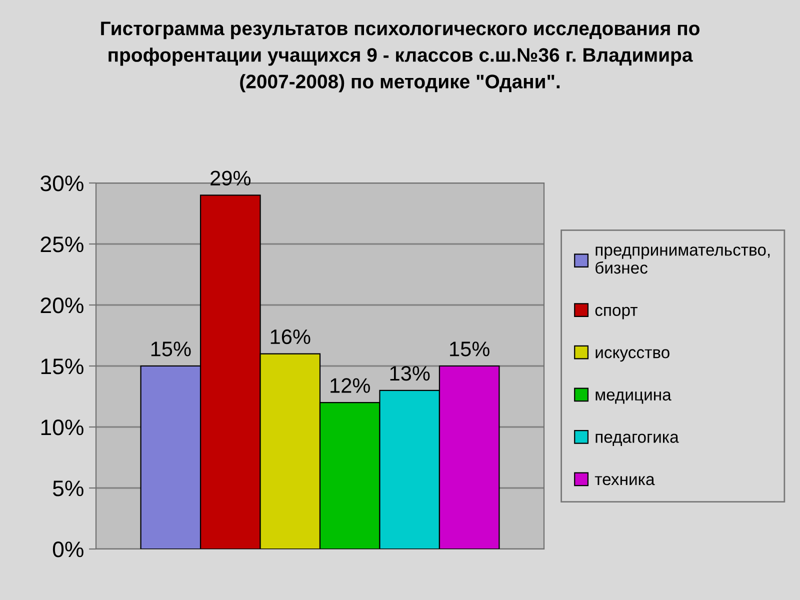  Describe the element at coordinates (68, 488) in the screenshot. I see `y-tick-label: 5%` at that location.